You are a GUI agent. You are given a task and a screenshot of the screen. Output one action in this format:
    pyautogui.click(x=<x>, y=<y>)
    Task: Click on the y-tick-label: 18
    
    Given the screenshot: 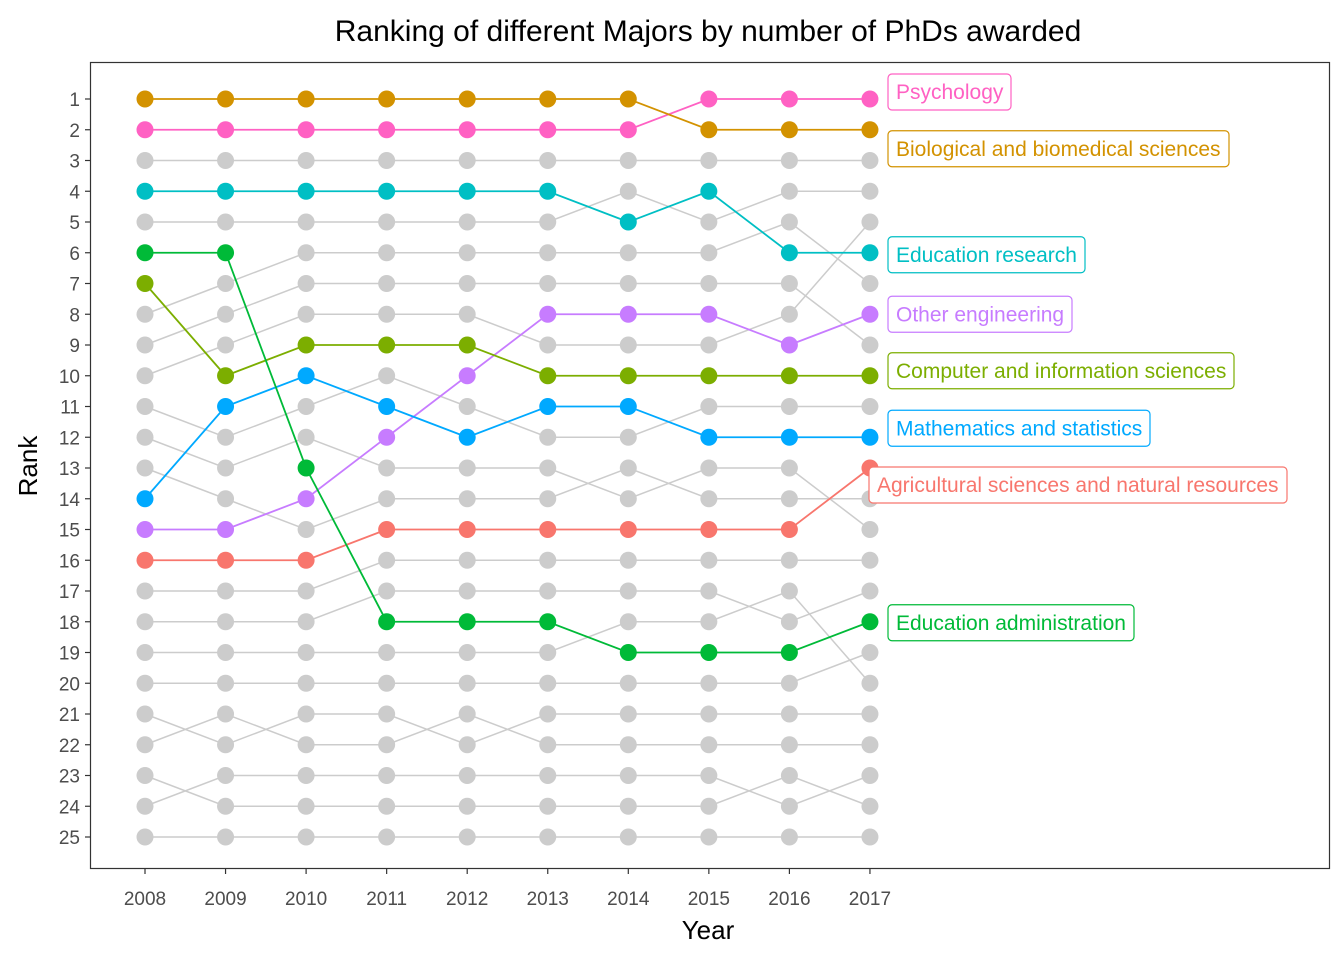 What is the action you would take?
    pyautogui.click(x=69, y=623)
    